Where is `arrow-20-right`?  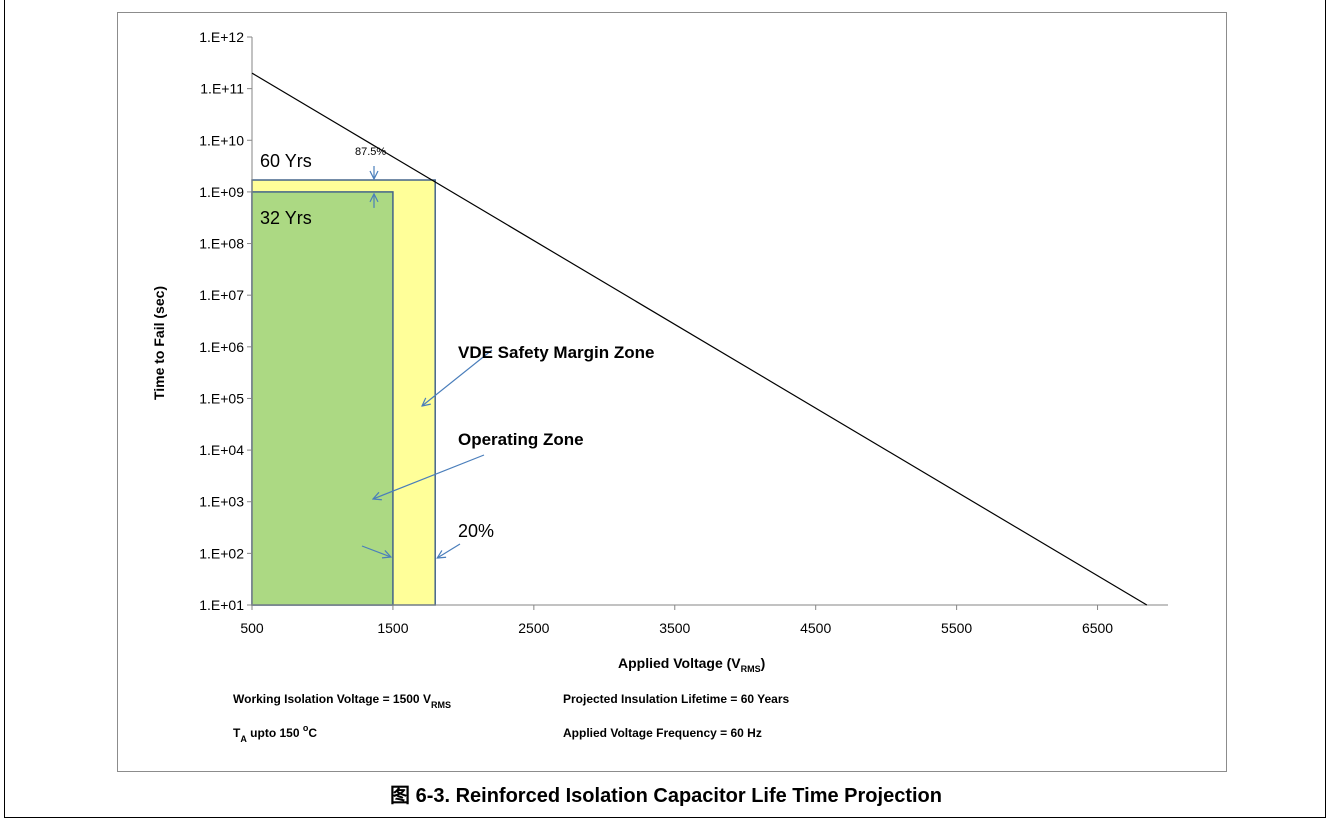 arrow-20-right is located at coordinates (449, 550).